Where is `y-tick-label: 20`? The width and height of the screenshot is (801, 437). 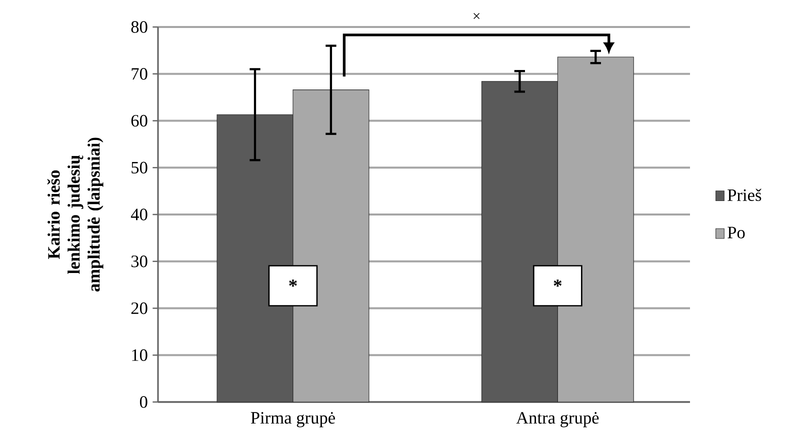
y-tick-label: 20 is located at coordinates (139, 308).